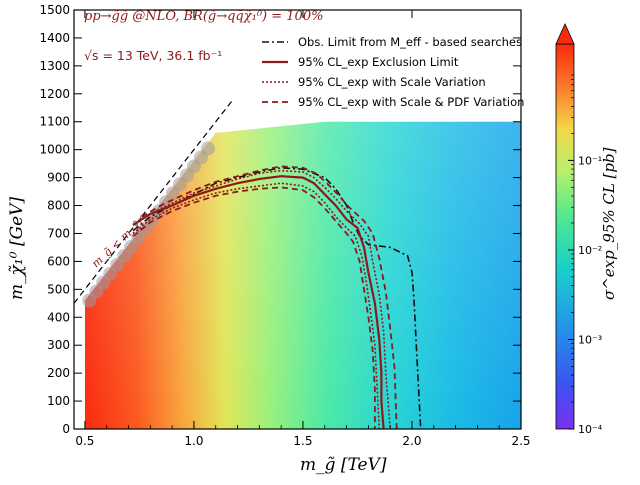  I want to click on colorbar: 10⁻⁴ 10⁻³ 10⁻² 10⁻¹, so click(579, 229).